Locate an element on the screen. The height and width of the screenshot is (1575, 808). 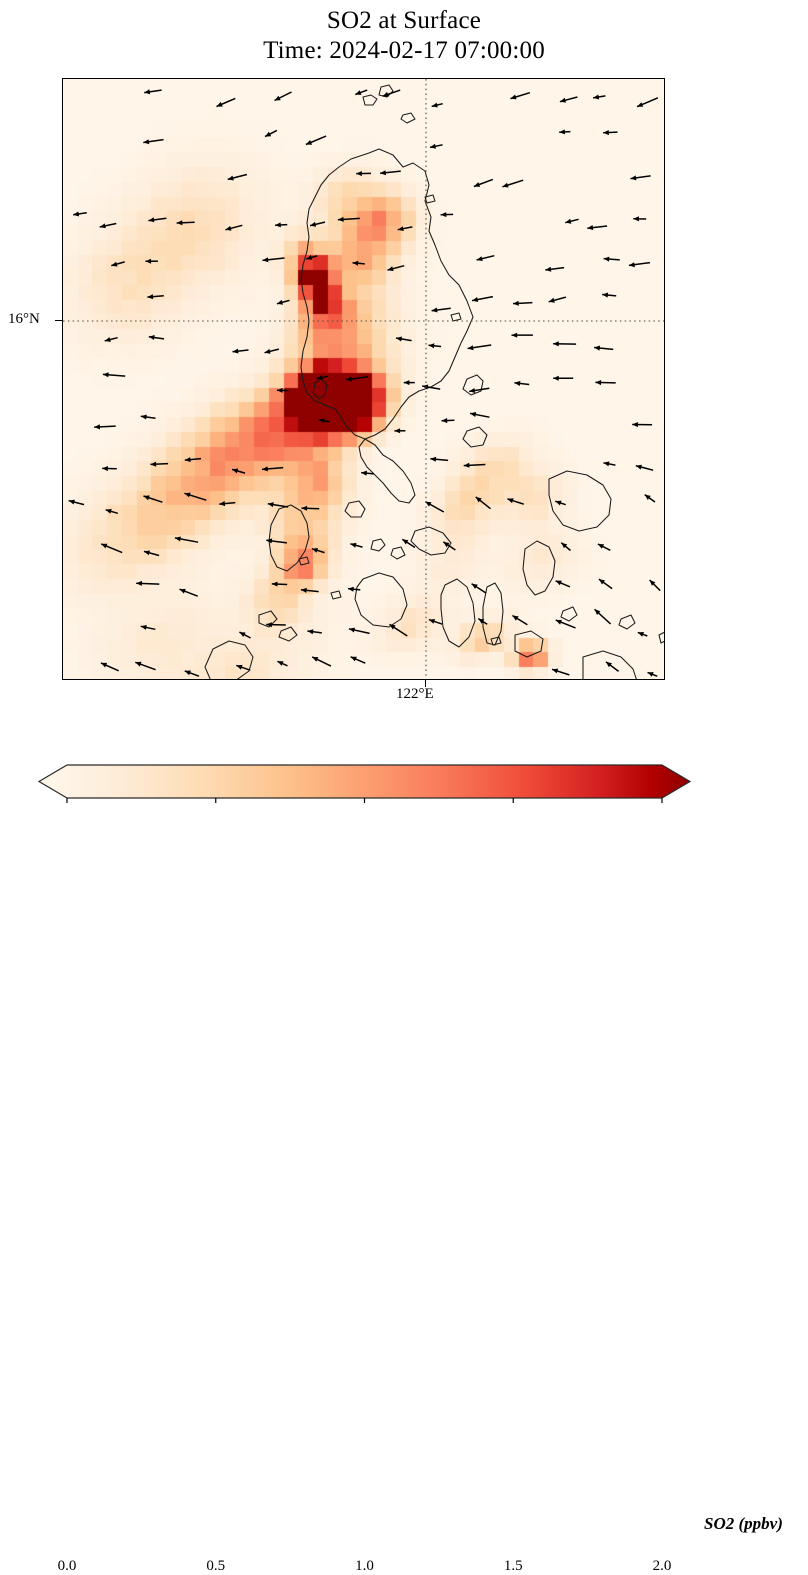
colorbar-graphic is located at coordinates (404, 795).